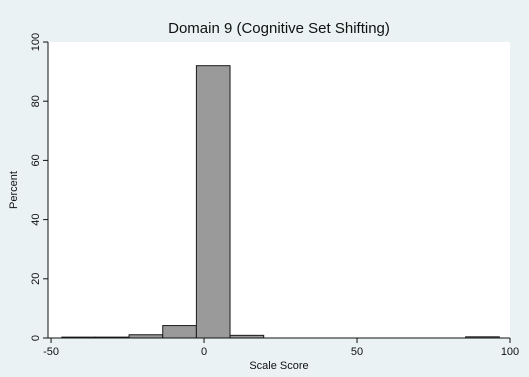 This screenshot has height=377, width=529. What do you see at coordinates (36, 338) in the screenshot?
I see `y-tick-label: 0` at bounding box center [36, 338].